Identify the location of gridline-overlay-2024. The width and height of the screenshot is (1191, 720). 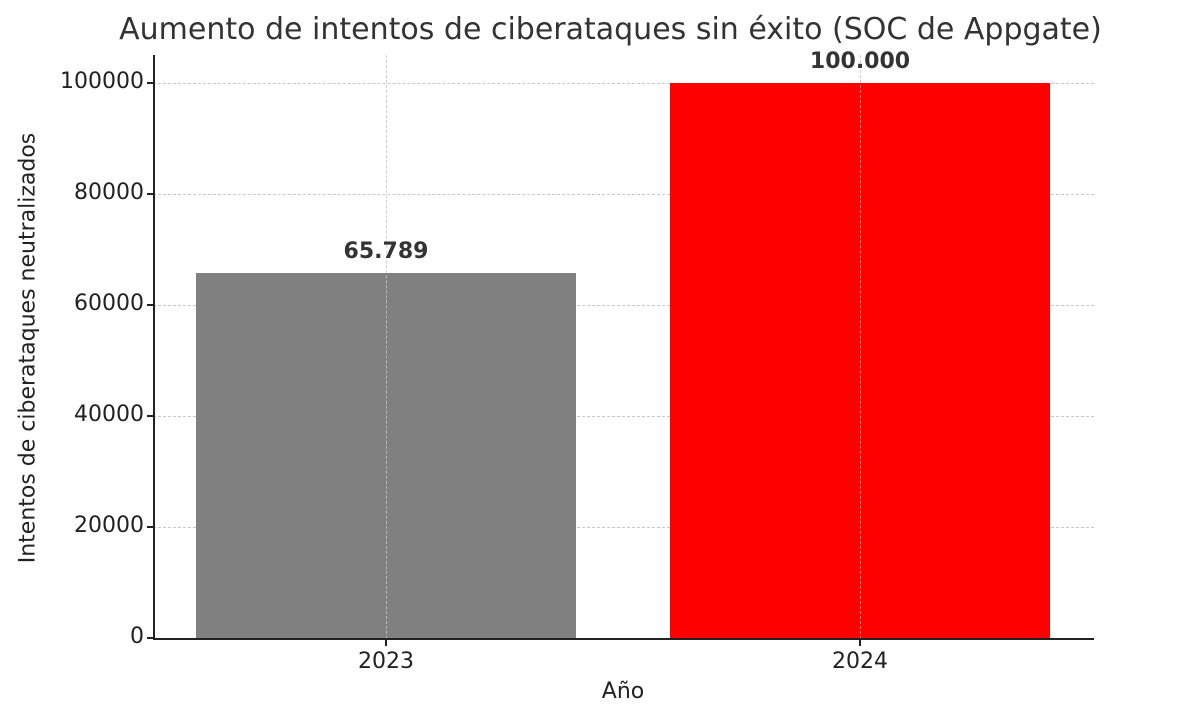
(860, 347).